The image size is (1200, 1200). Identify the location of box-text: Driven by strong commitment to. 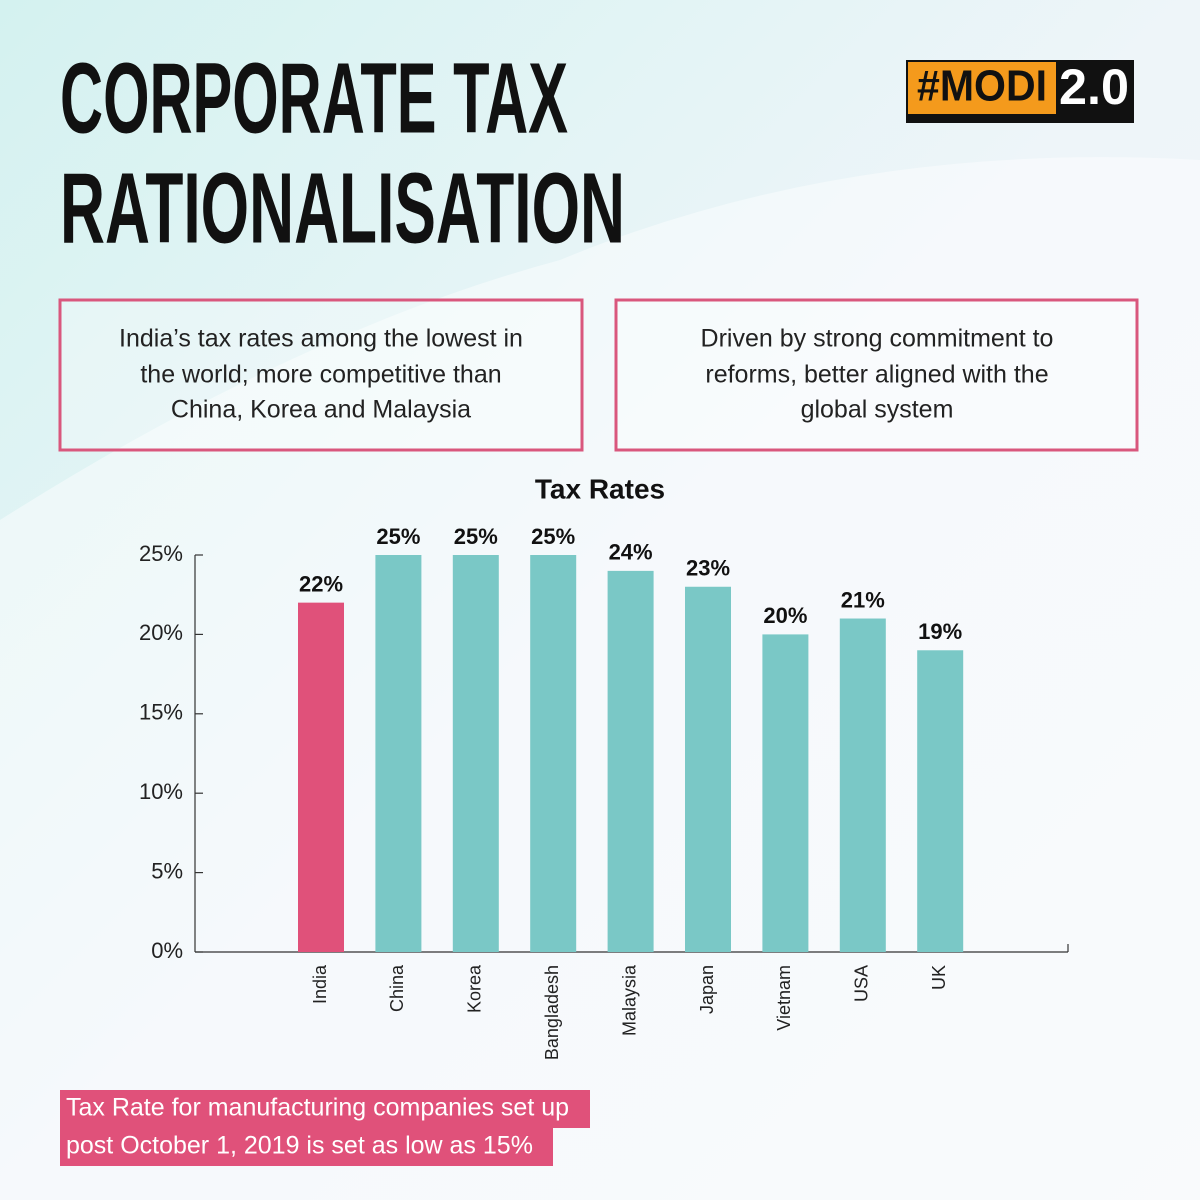
(877, 339).